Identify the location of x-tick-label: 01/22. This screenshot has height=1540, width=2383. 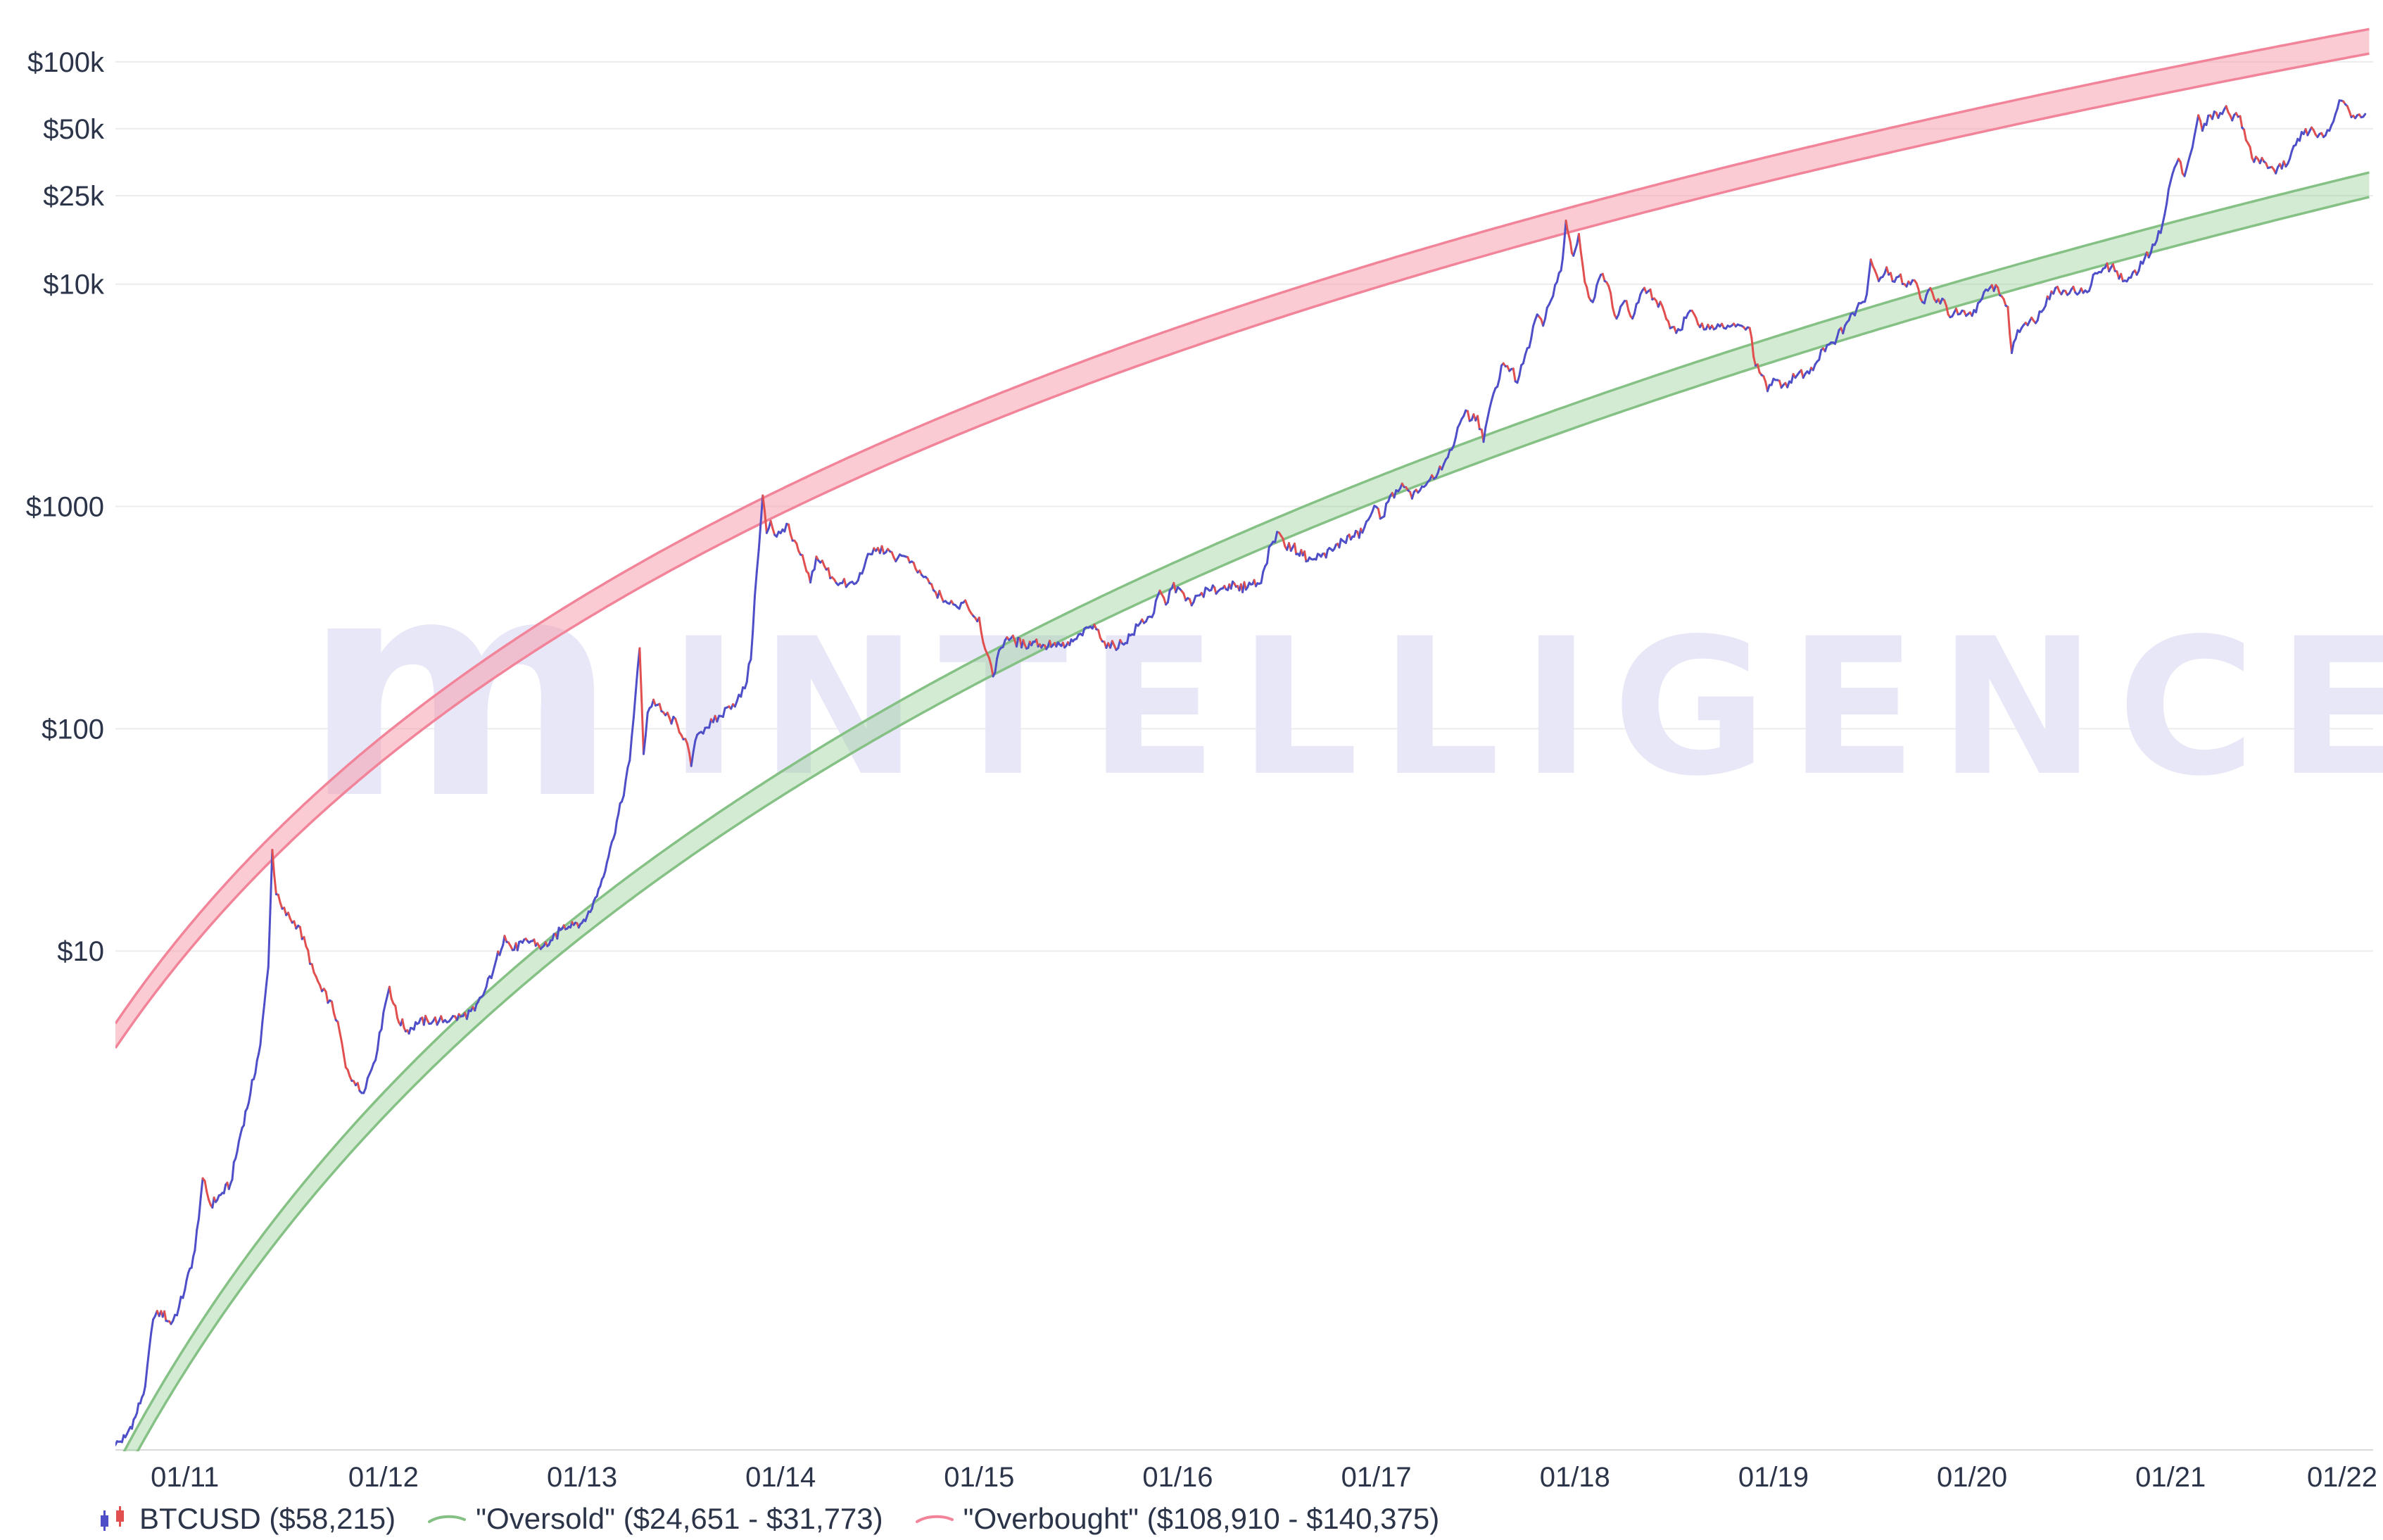
(2342, 1477).